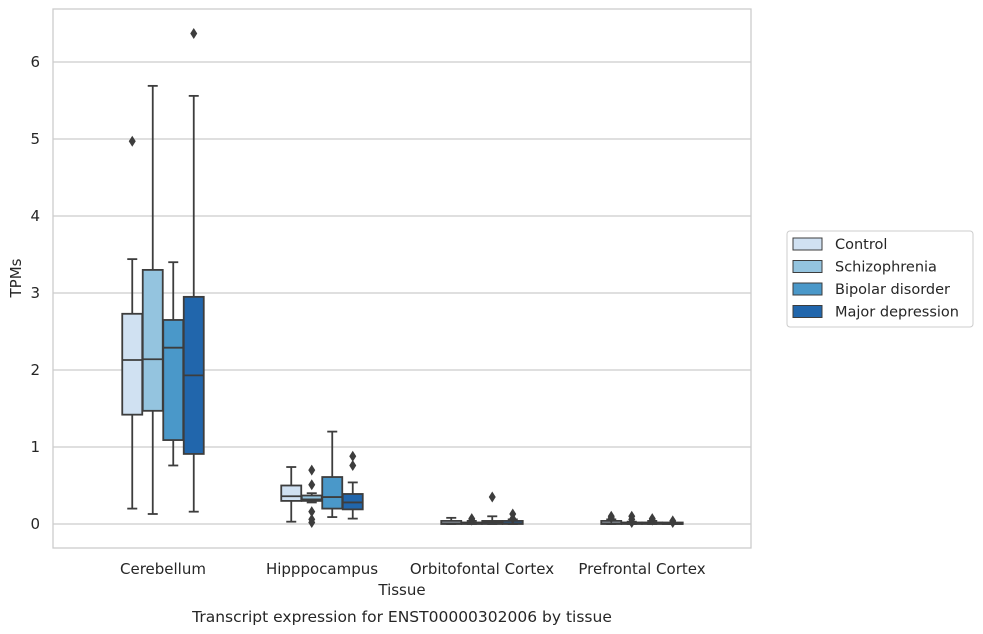  Describe the element at coordinates (163, 569) in the screenshot. I see `x-tick-label: Cerebellum` at that location.